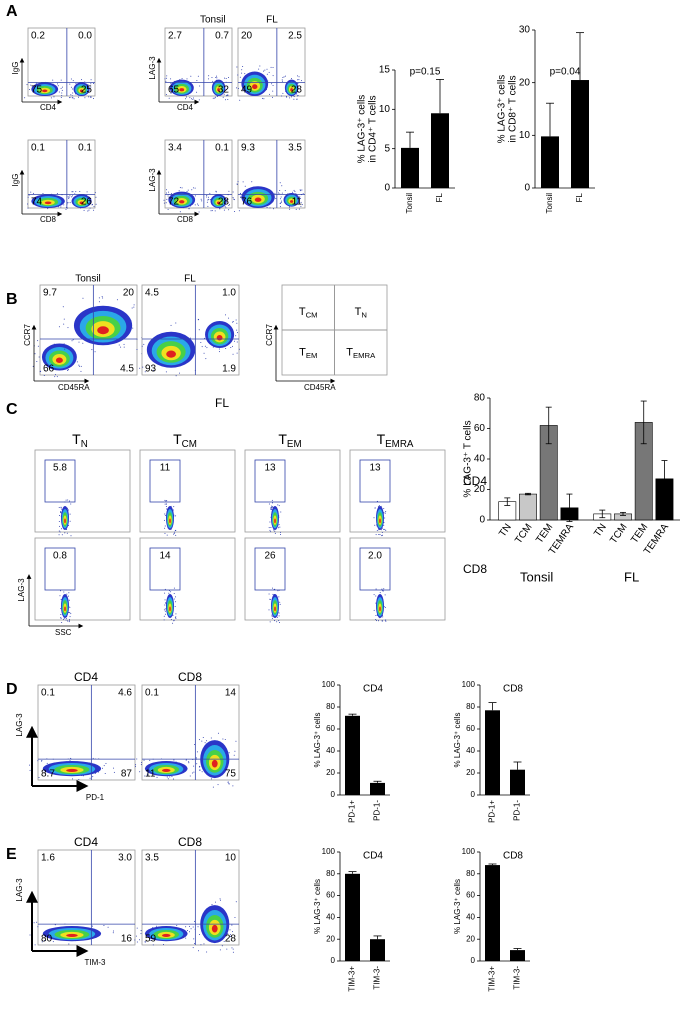 Image resolution: width=693 pixels, height=1018 pixels. I want to click on gate-value: 14, so click(165, 556).